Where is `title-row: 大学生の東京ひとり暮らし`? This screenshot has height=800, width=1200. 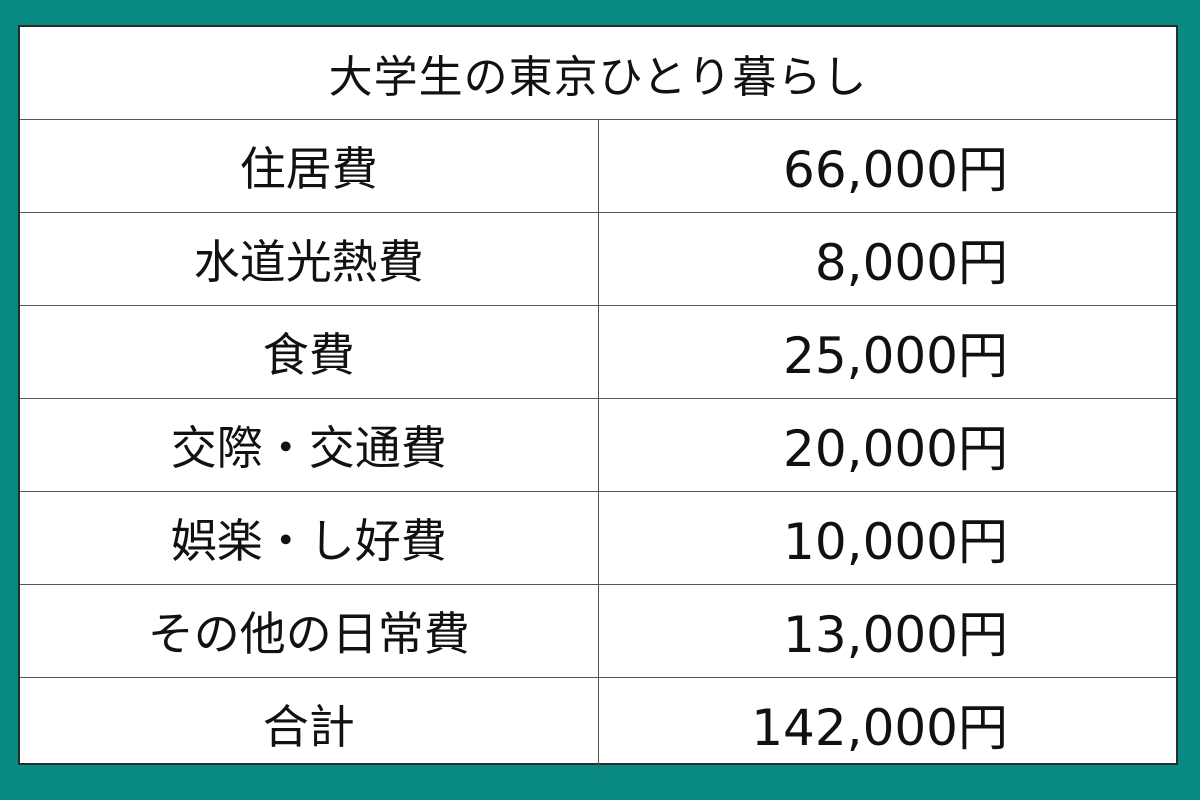 title-row: 大学生の東京ひとり暮らし is located at coordinates (598, 73).